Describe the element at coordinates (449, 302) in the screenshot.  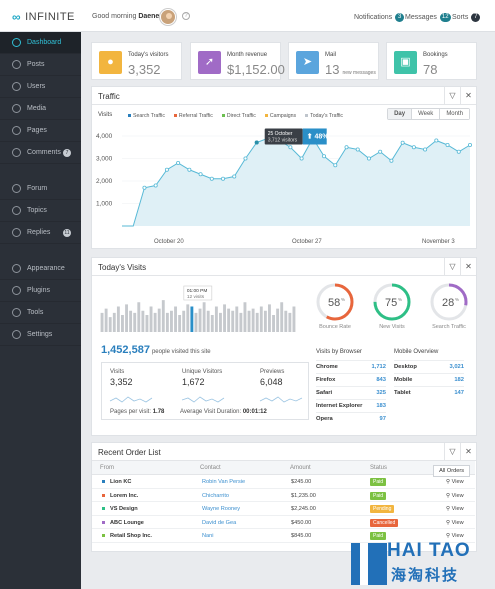
I see `donut-arc` at that location.